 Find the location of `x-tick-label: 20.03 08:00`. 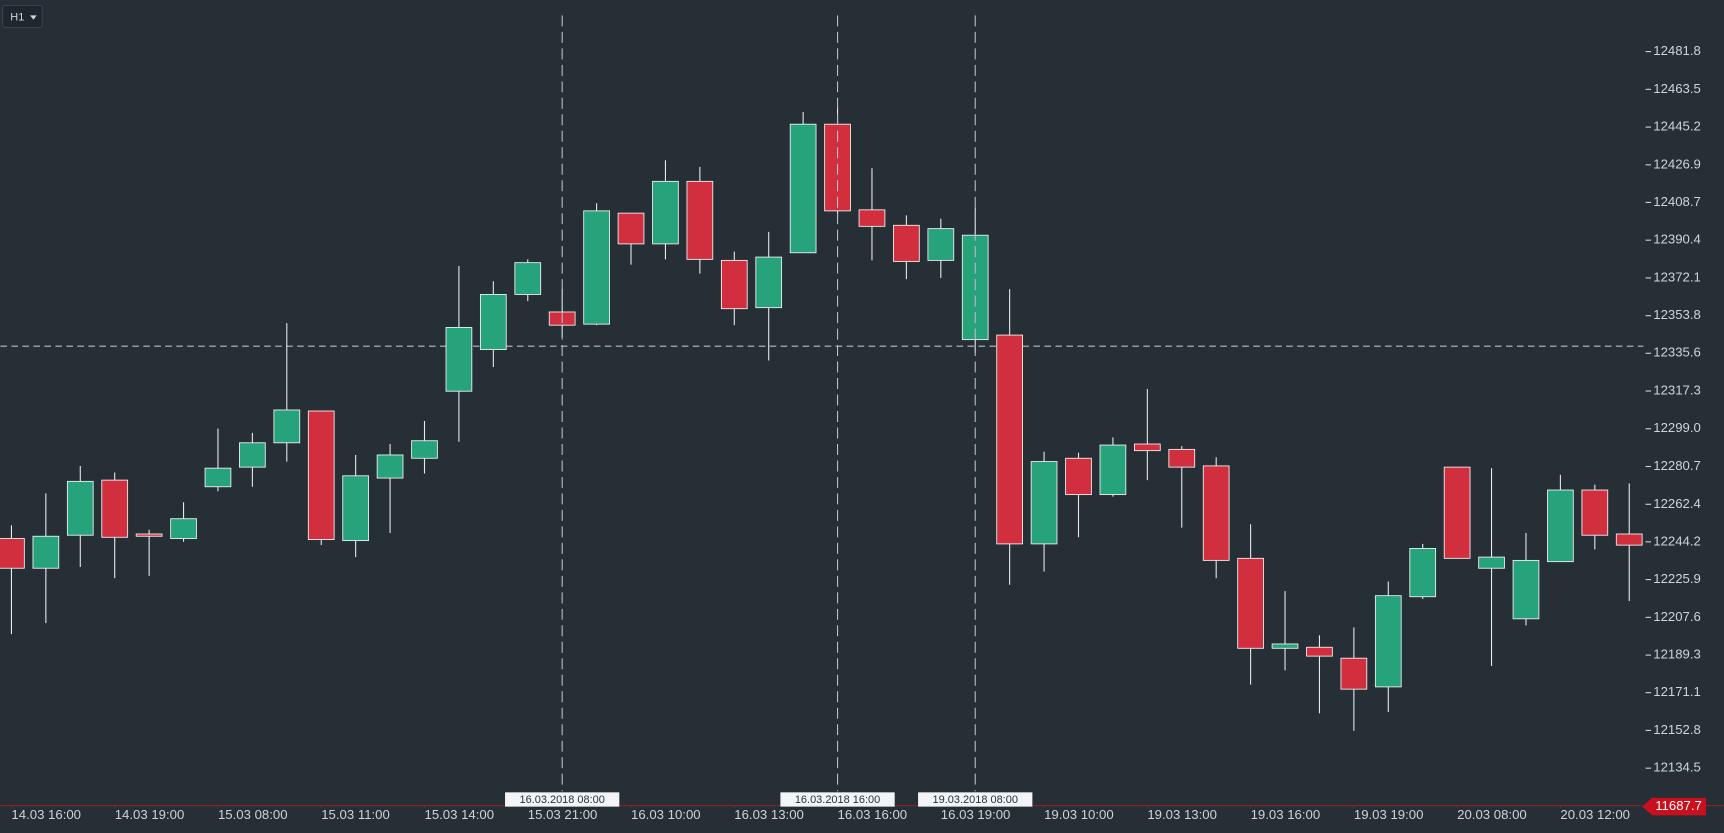

x-tick-label: 20.03 08:00 is located at coordinates (1492, 814).